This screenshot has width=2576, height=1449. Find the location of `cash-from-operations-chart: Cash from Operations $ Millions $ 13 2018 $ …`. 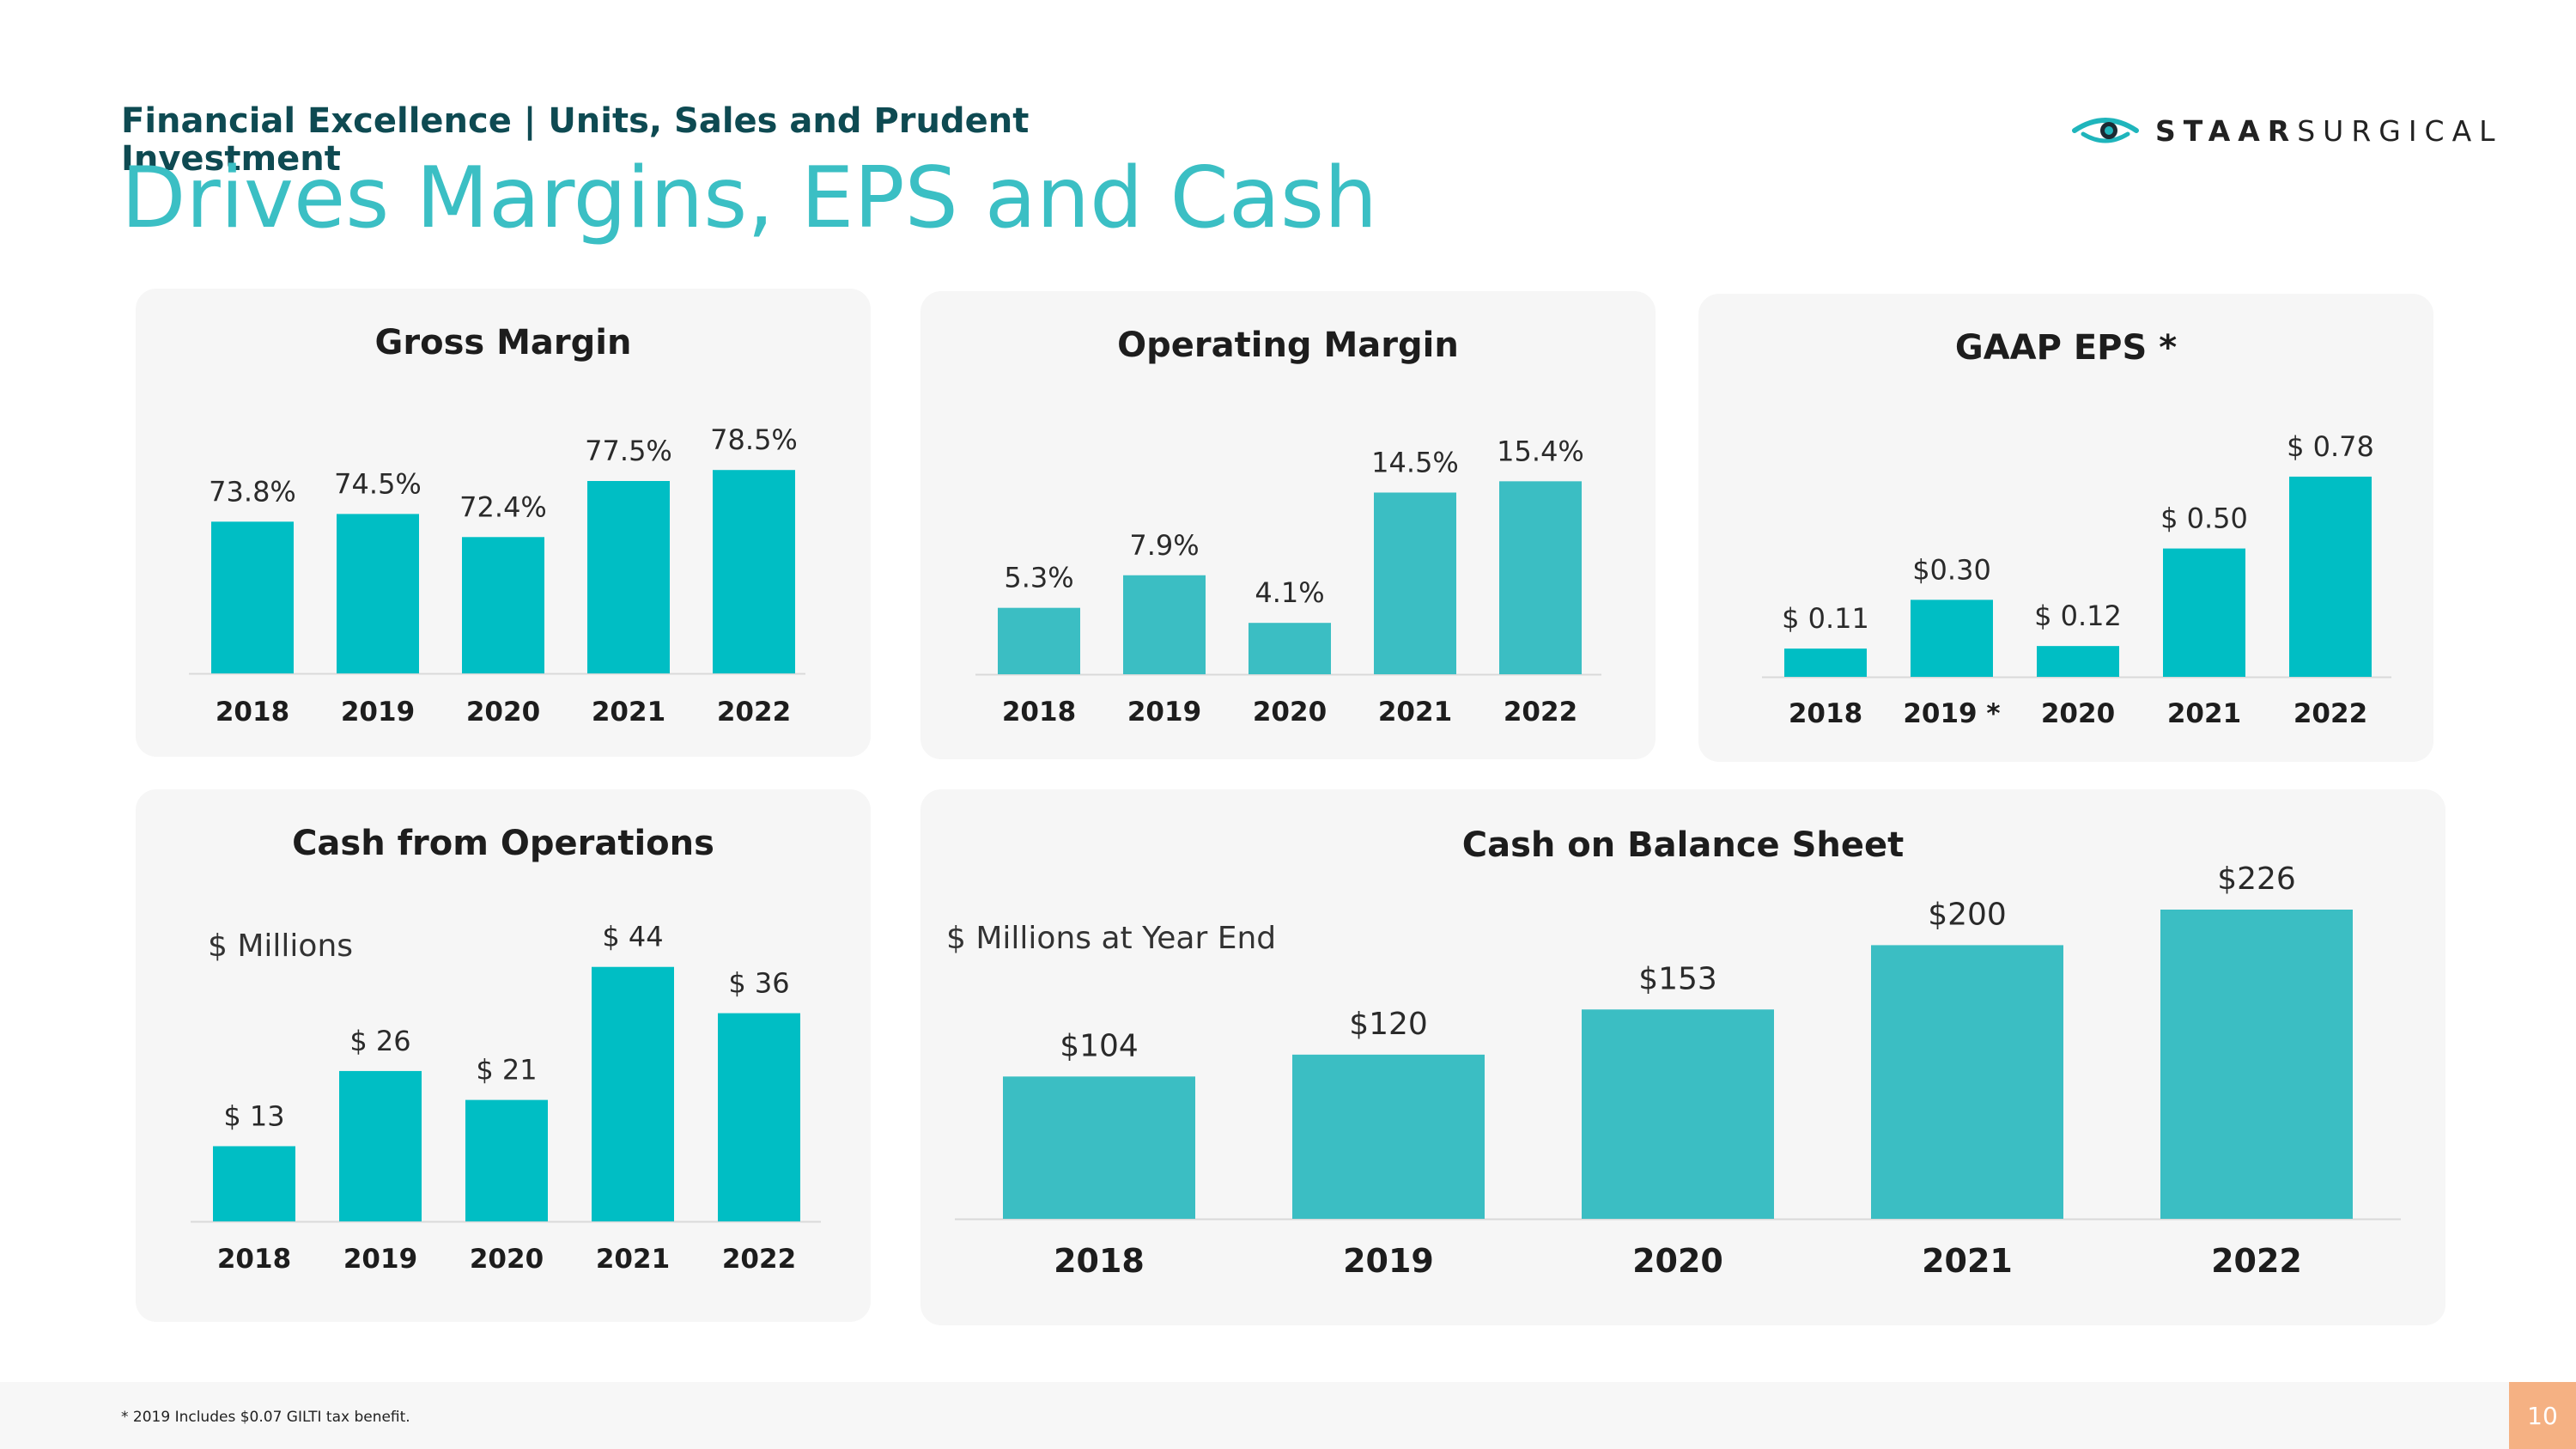

cash-from-operations-chart: Cash from Operations $ Millions $ 13 2018 $ … is located at coordinates (506, 1049).